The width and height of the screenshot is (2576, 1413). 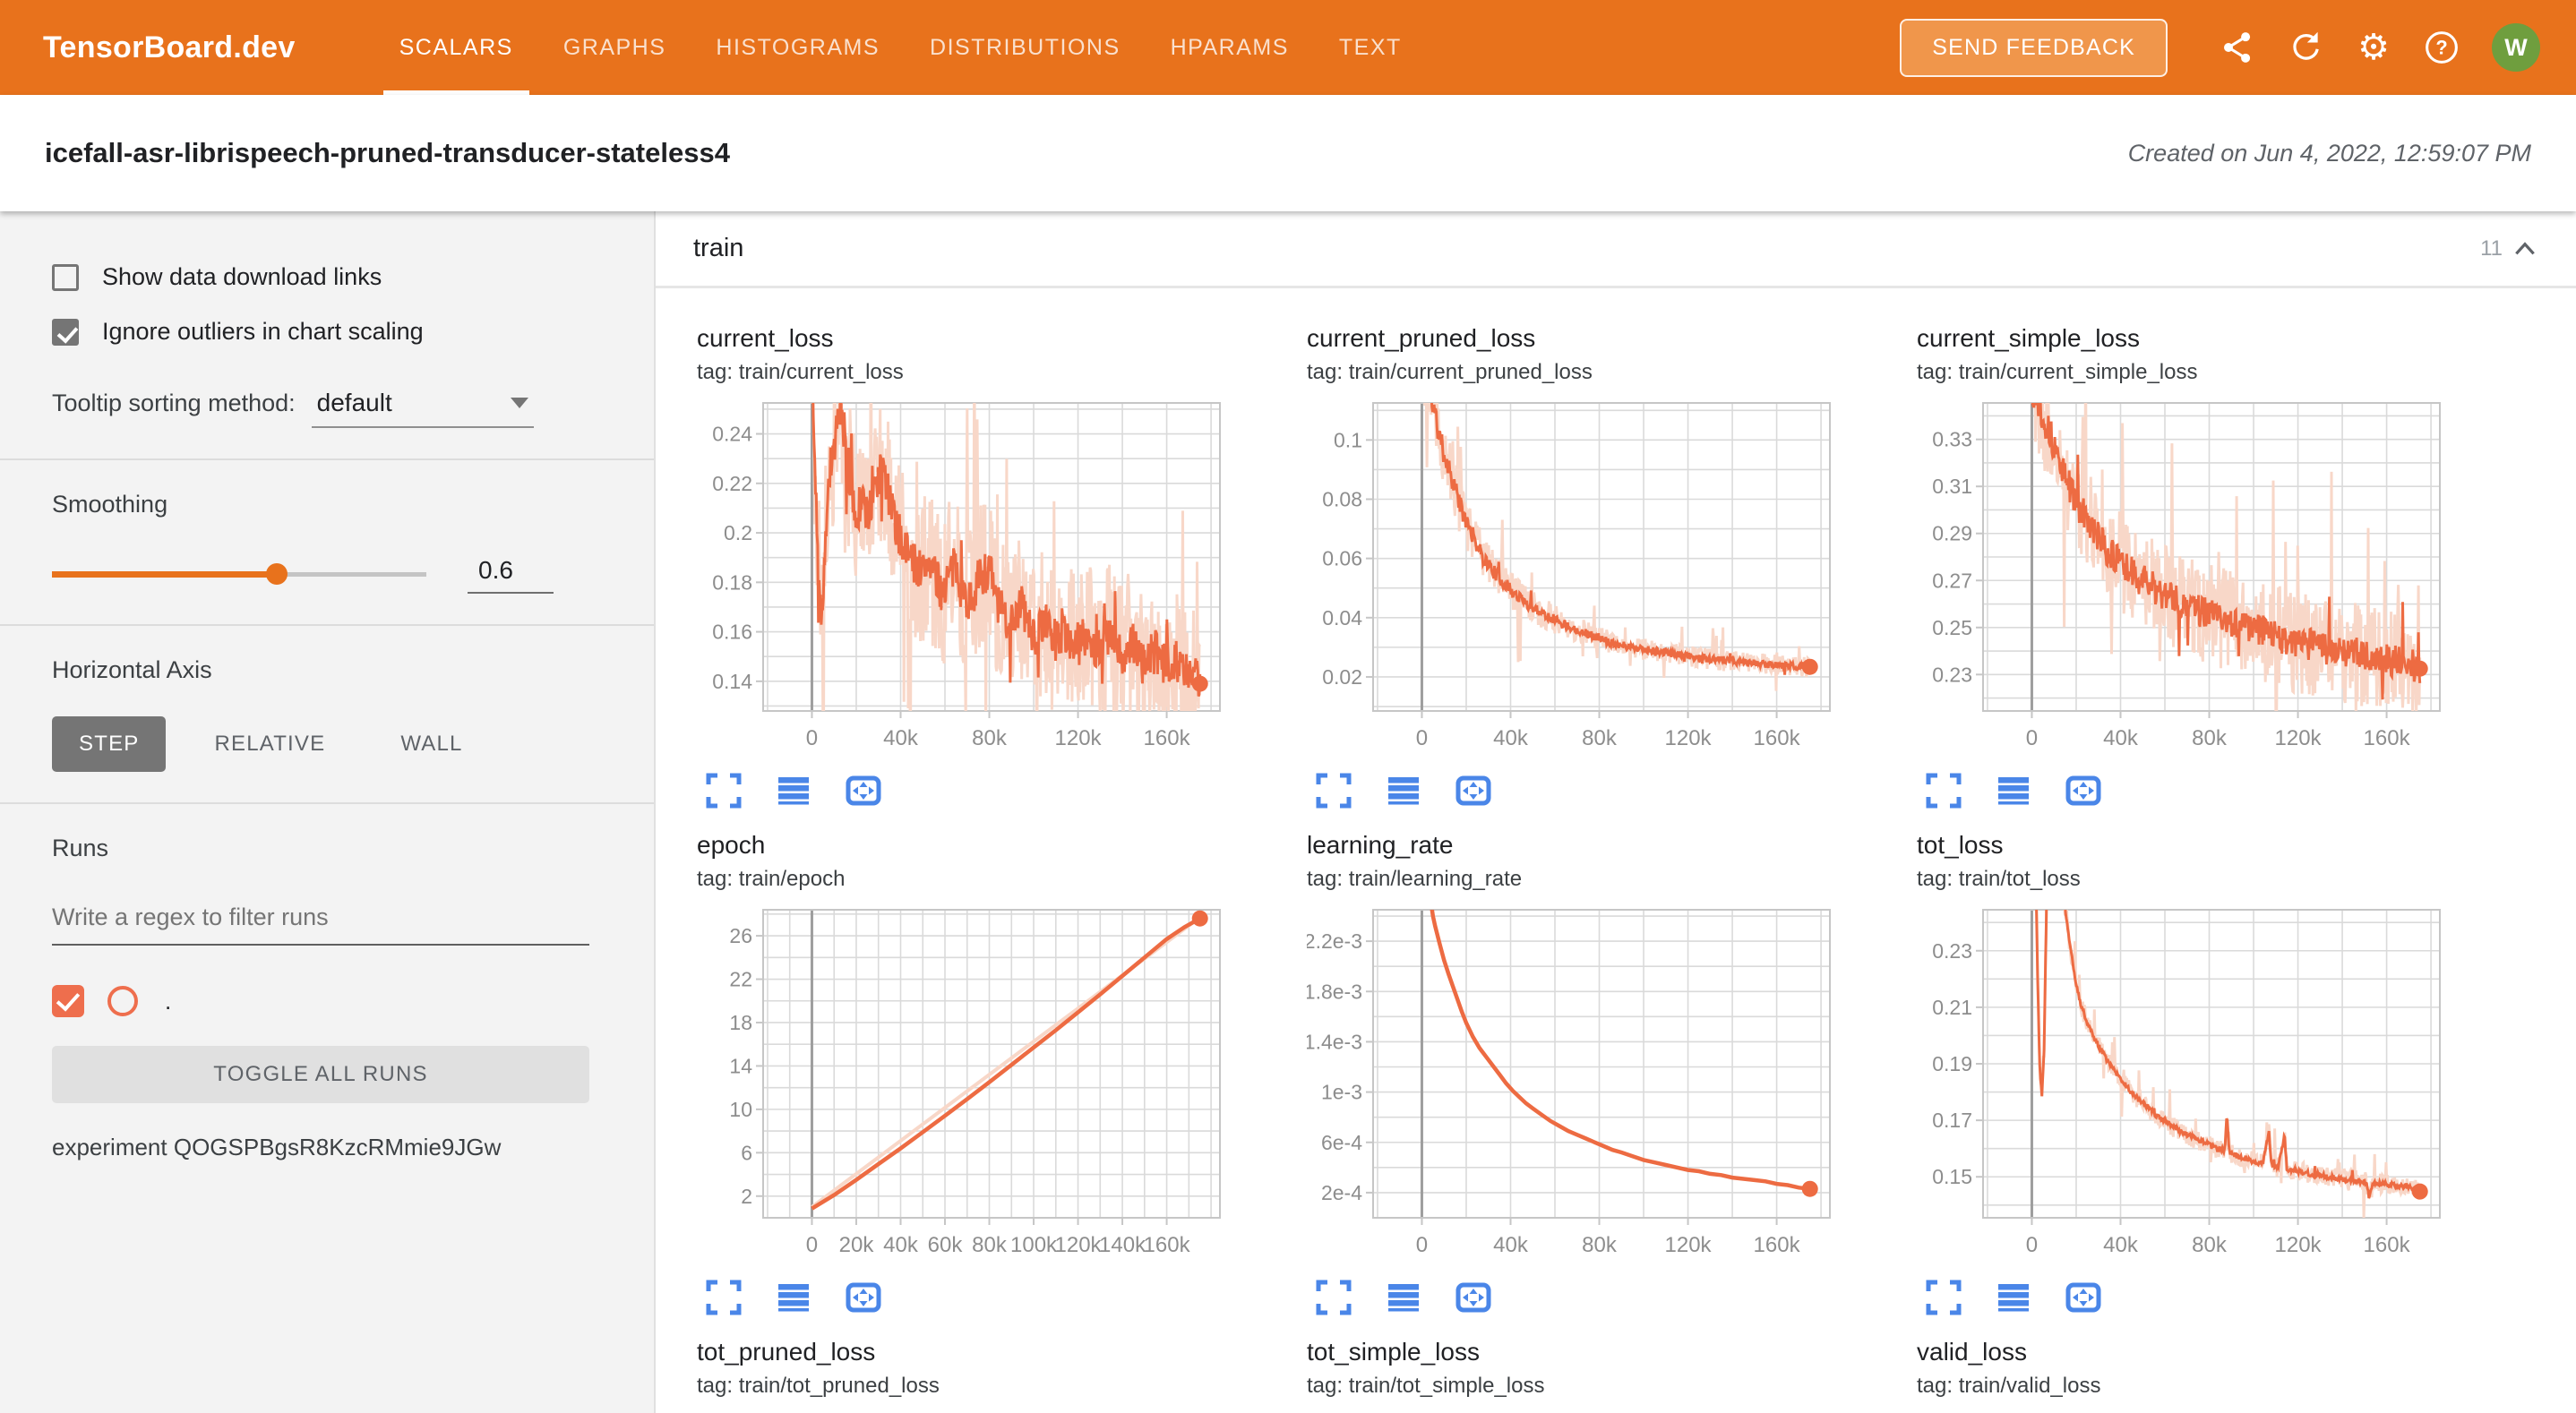 I want to click on svg-text: 0.17, so click(x=1952, y=1120).